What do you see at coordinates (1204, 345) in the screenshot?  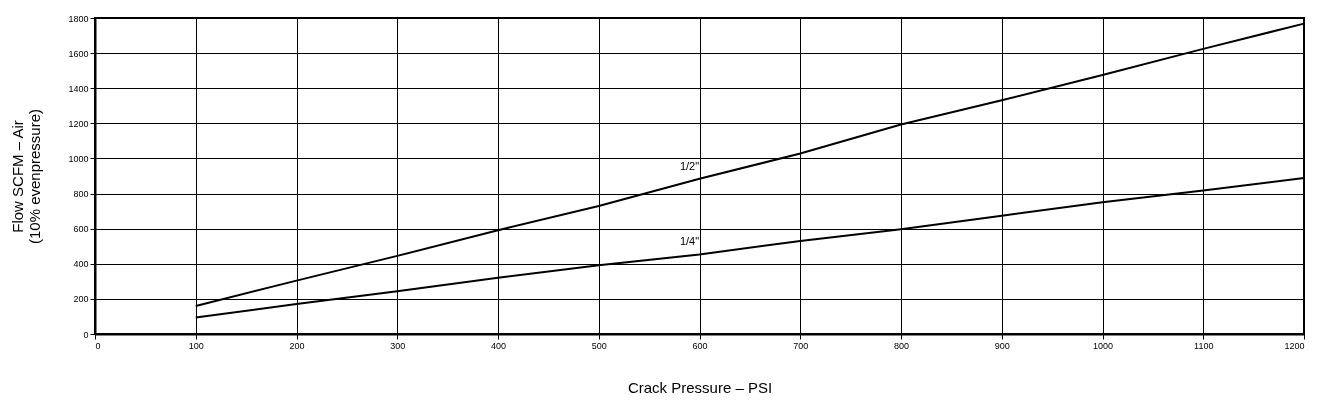 I see `x-tick-label: 1100` at bounding box center [1204, 345].